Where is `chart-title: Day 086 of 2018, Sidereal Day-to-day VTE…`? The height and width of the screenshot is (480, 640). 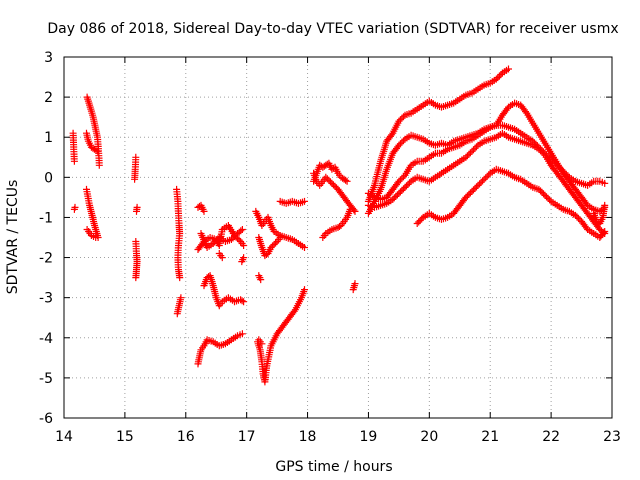
chart-title: Day 086 of 2018, Sidereal Day-to-day VTE… is located at coordinates (332, 29).